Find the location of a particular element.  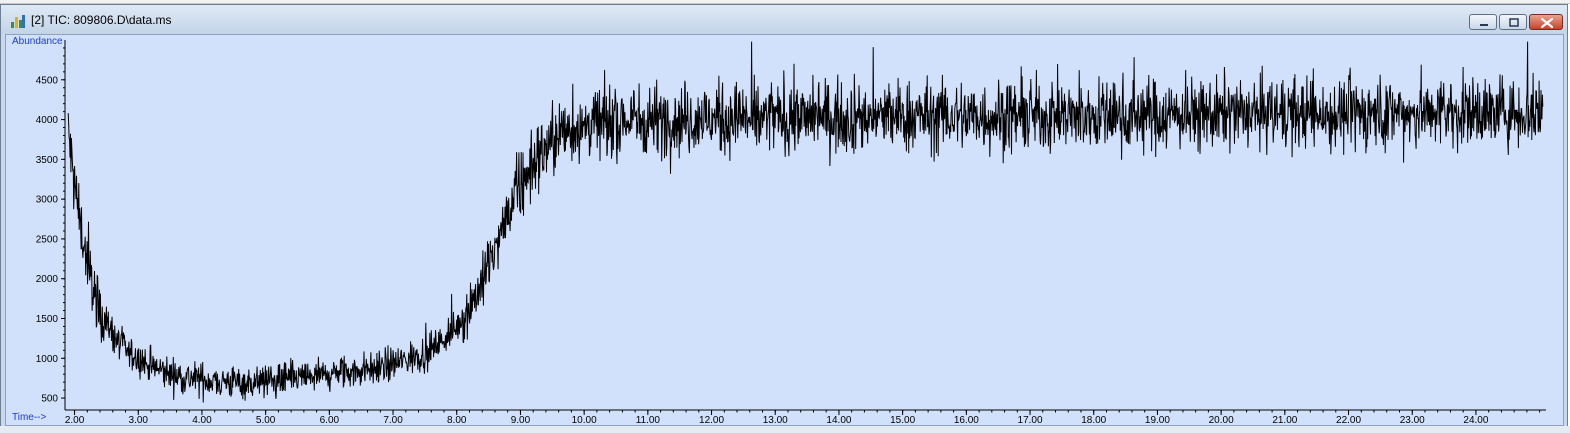

x-tick-label: 16.00 is located at coordinates (966, 420).